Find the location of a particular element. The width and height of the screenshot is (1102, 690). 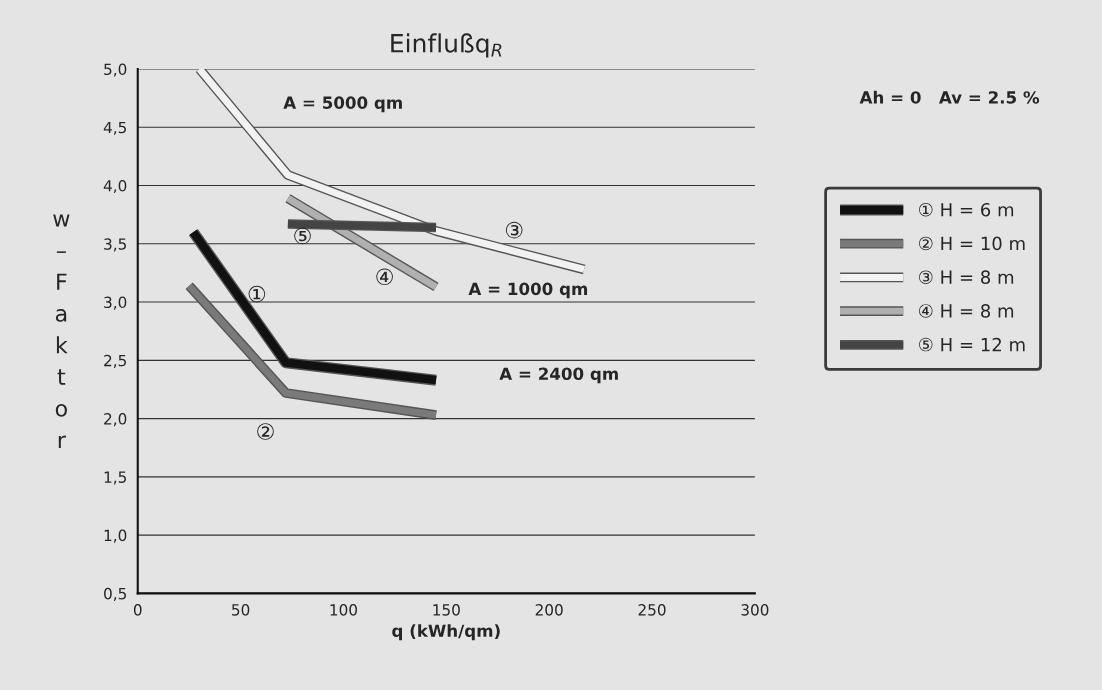

annotation: ② is located at coordinates (265, 431).